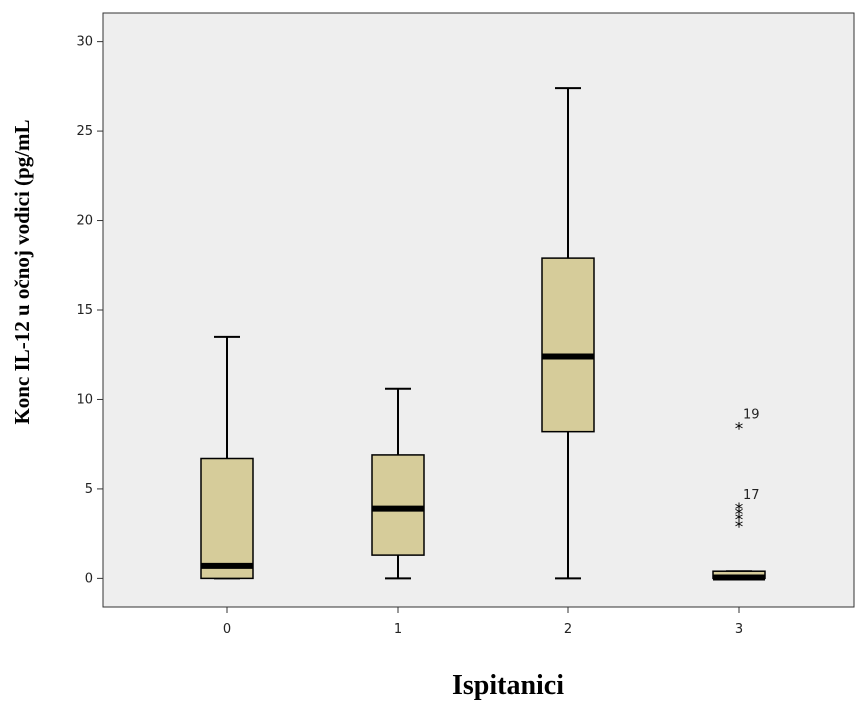 The height and width of the screenshot is (701, 856). I want to click on y-tick-label: 20, so click(84, 221).